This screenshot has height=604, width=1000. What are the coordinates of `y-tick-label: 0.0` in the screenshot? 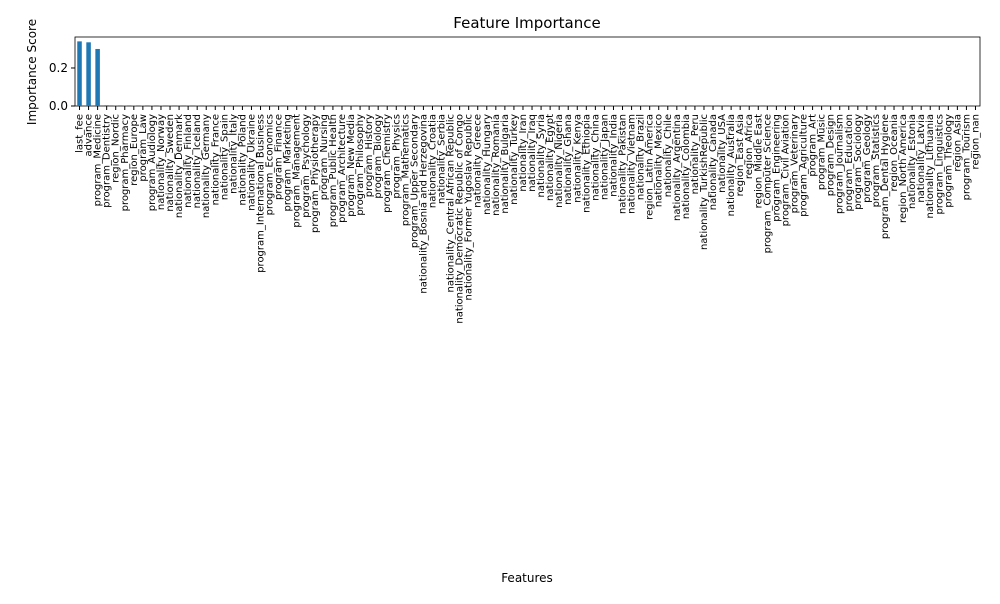 It's located at (58, 106).